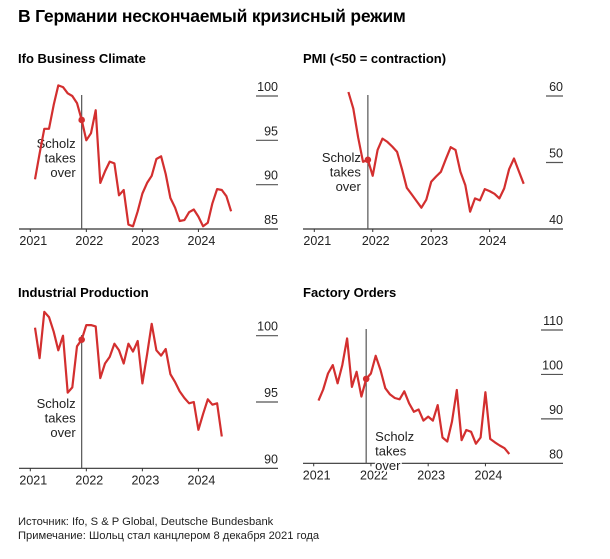  Describe the element at coordinates (83, 292) in the screenshot. I see `panel-title-industrial-production: Industrial Production` at that location.